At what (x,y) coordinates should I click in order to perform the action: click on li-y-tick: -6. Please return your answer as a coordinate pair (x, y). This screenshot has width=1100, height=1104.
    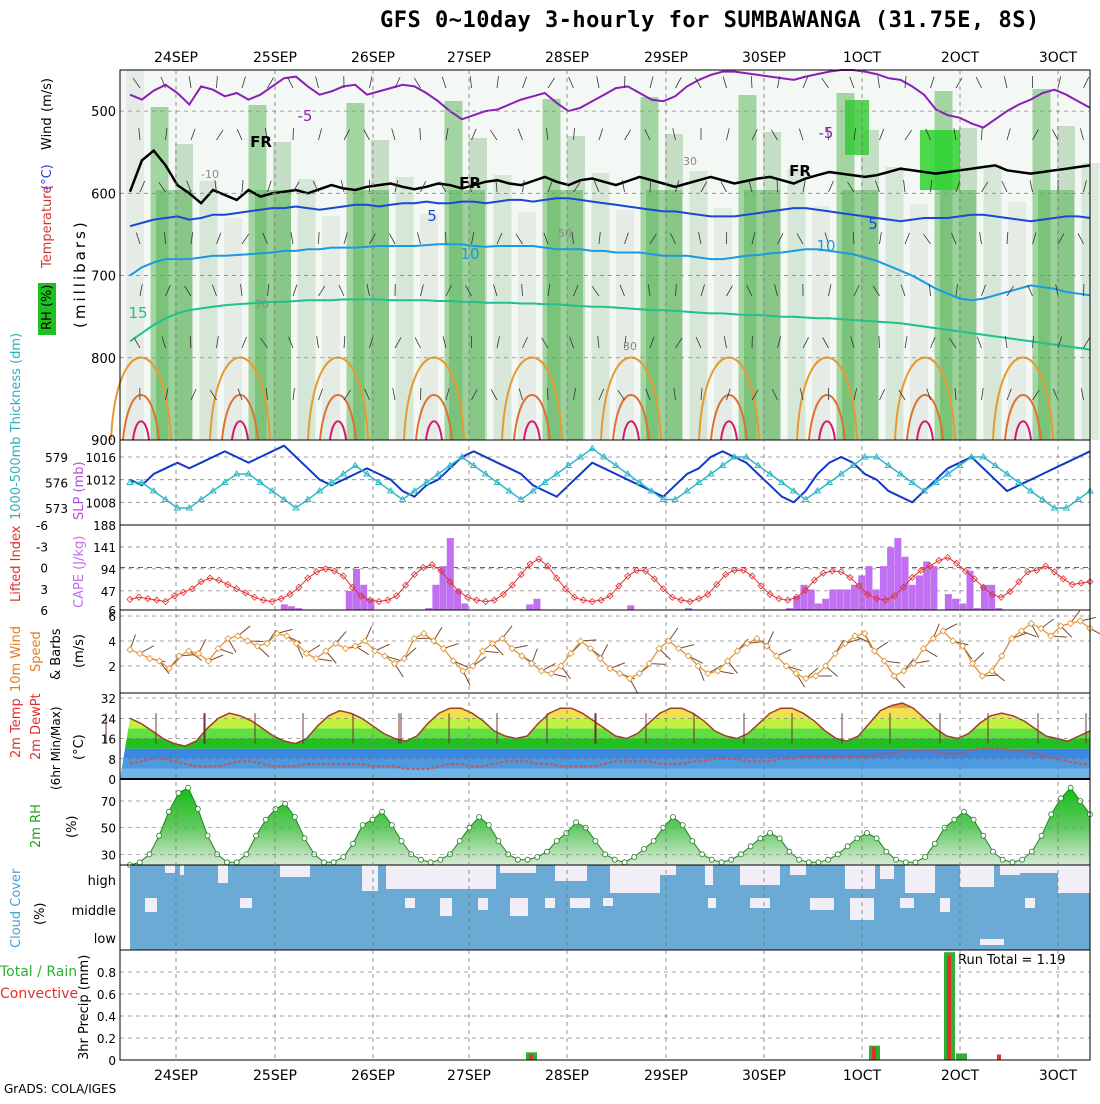
    Looking at the image, I should click on (42, 526).